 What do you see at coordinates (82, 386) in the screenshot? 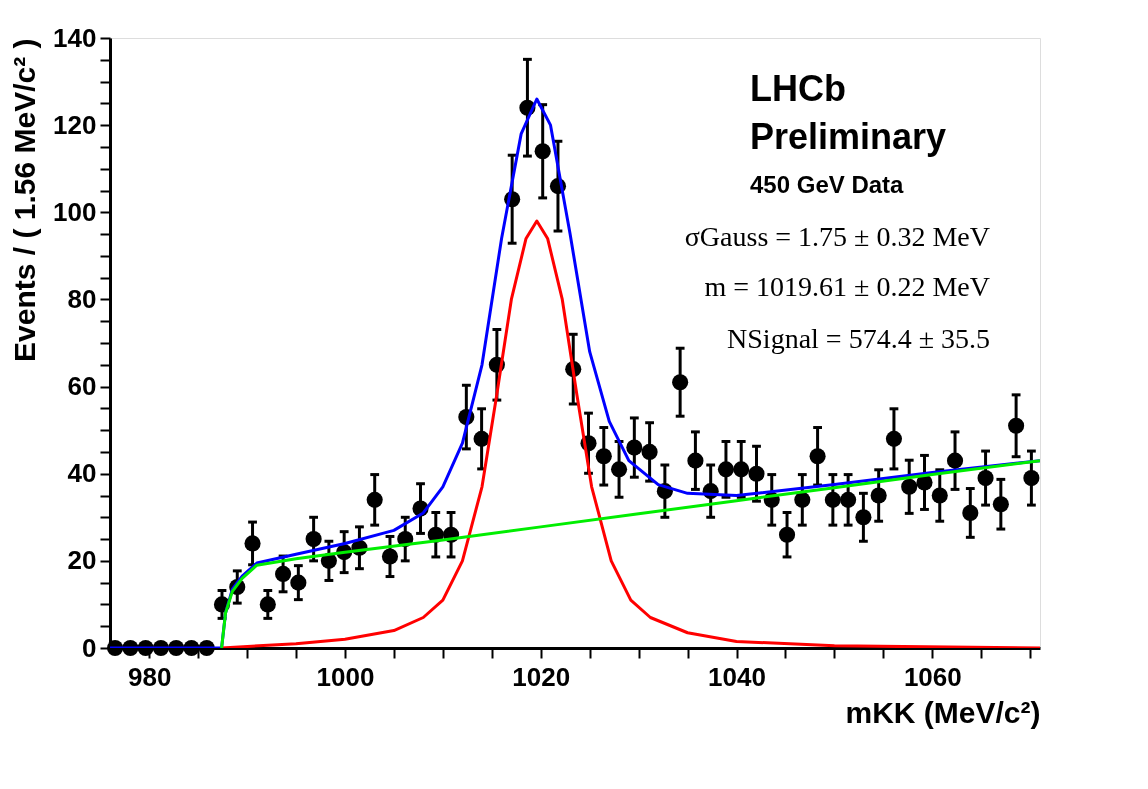
I see `y-tick-label: 60` at bounding box center [82, 386].